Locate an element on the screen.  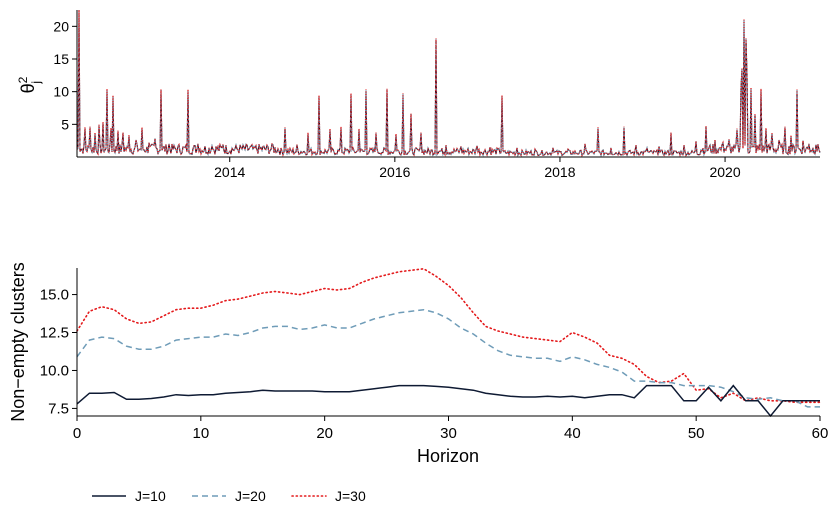
bottom-x-tick-label: 20 is located at coordinates (324, 433).